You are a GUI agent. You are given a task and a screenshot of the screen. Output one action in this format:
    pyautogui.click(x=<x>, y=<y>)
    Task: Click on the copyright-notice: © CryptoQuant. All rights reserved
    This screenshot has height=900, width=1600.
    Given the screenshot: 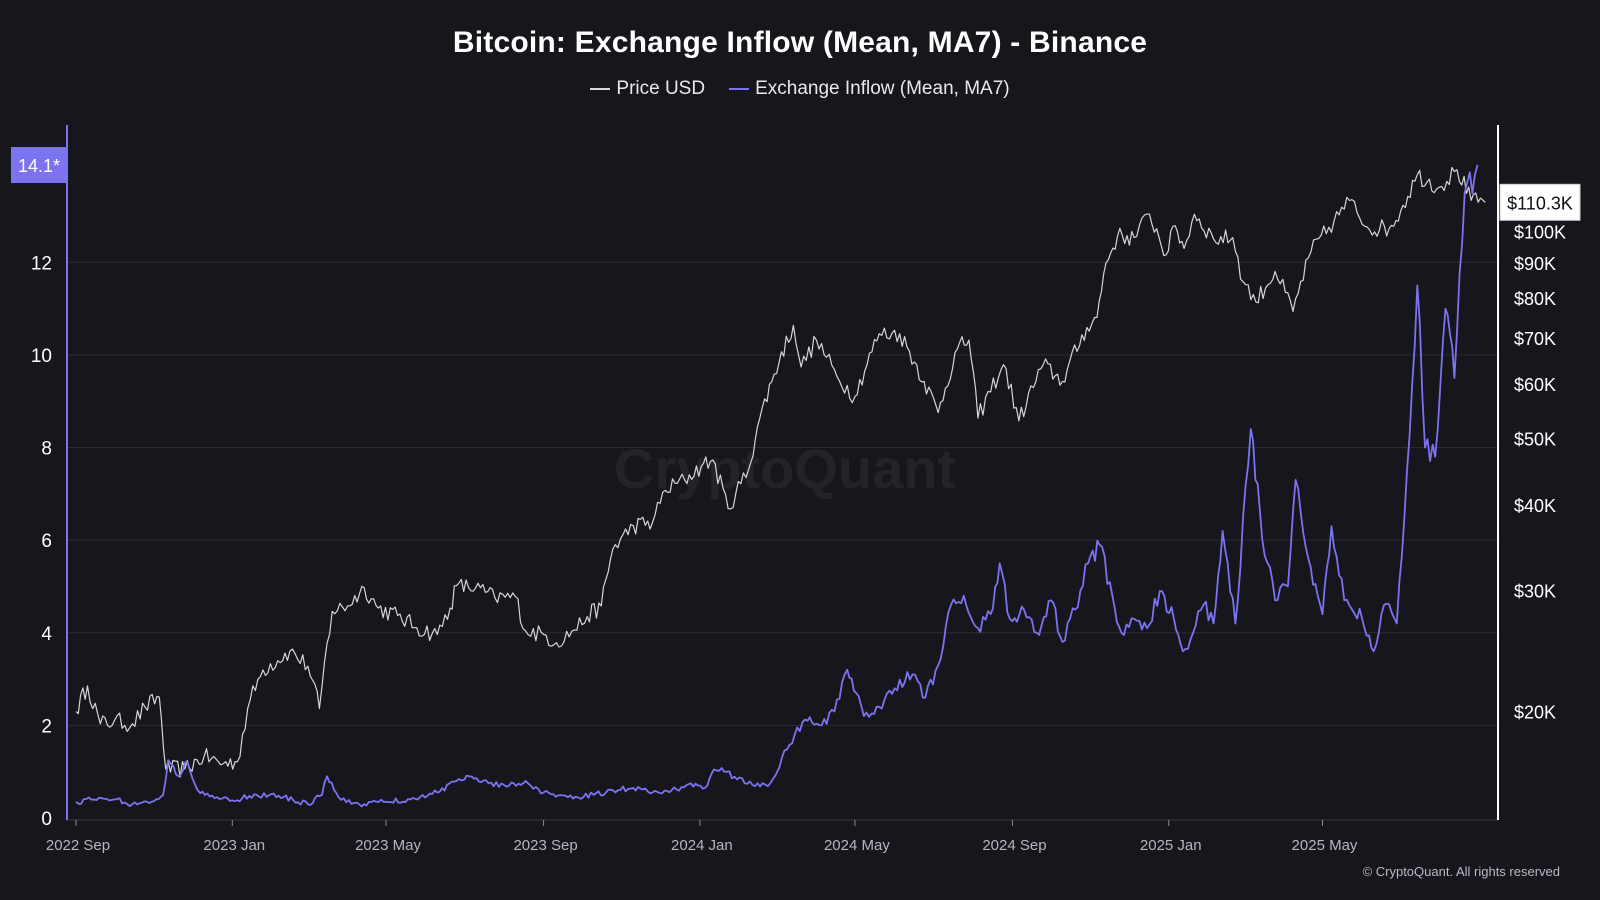 What is the action you would take?
    pyautogui.click(x=1461, y=871)
    